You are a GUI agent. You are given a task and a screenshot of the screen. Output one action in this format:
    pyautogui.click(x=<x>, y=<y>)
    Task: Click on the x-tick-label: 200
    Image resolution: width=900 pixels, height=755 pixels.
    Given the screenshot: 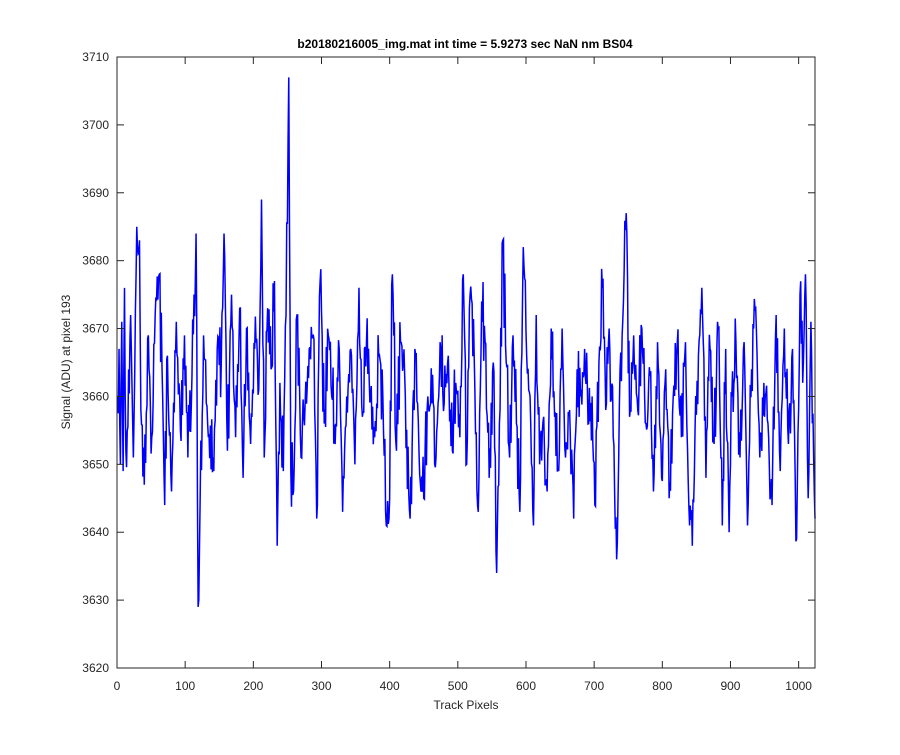 What is the action you would take?
    pyautogui.click(x=253, y=686)
    